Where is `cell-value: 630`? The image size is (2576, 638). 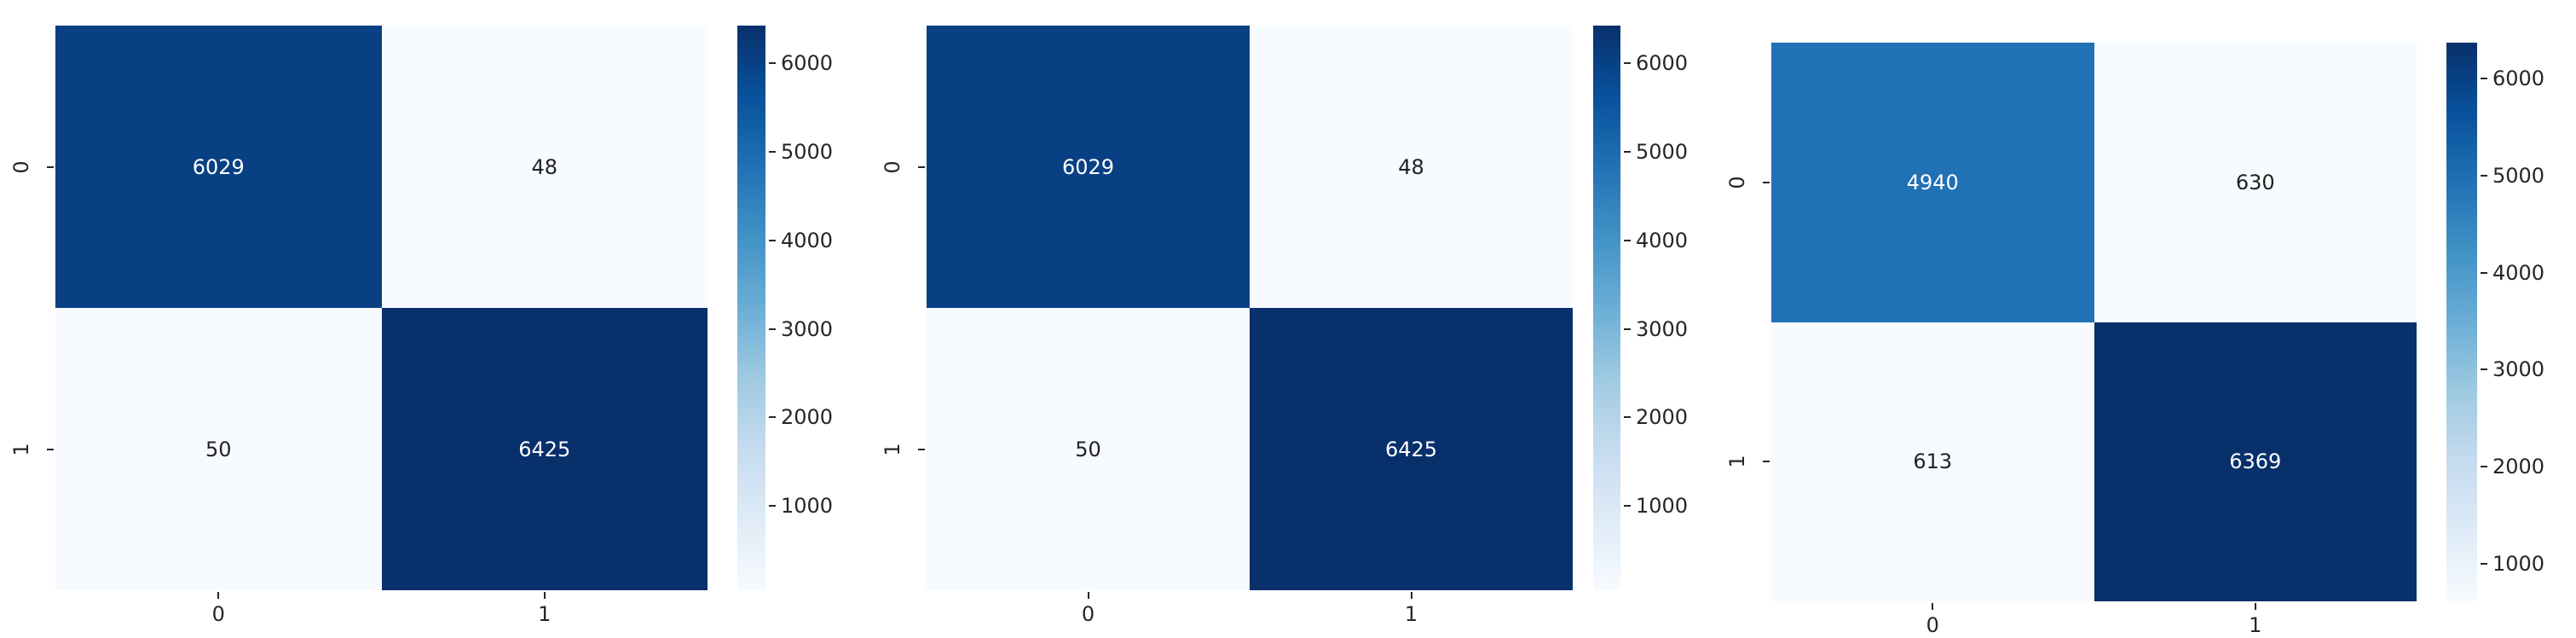
cell-value: 630 is located at coordinates (2255, 182).